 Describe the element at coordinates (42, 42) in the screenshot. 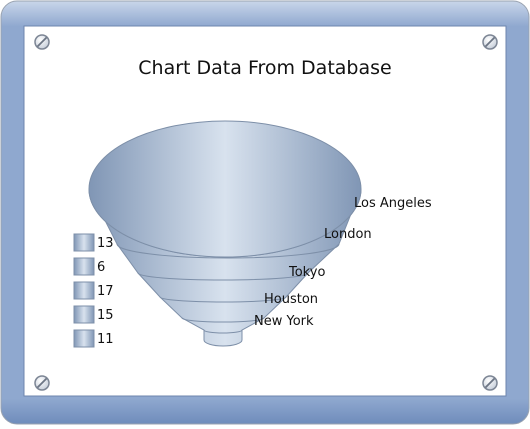

I see `screw-icon-top-left` at that location.